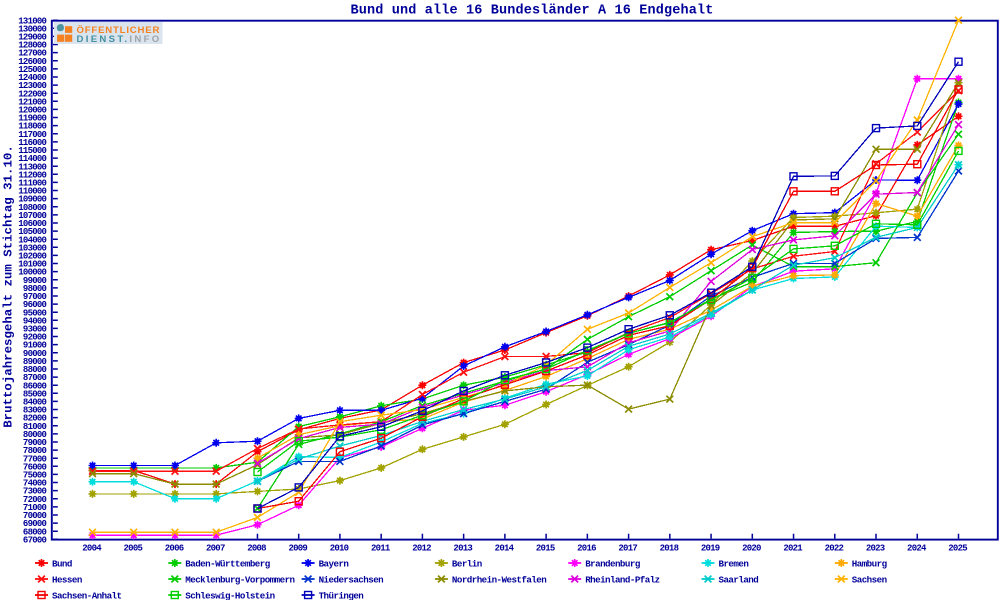 The width and height of the screenshot is (1000, 600). I want to click on svg-text: 125000, so click(32, 70).